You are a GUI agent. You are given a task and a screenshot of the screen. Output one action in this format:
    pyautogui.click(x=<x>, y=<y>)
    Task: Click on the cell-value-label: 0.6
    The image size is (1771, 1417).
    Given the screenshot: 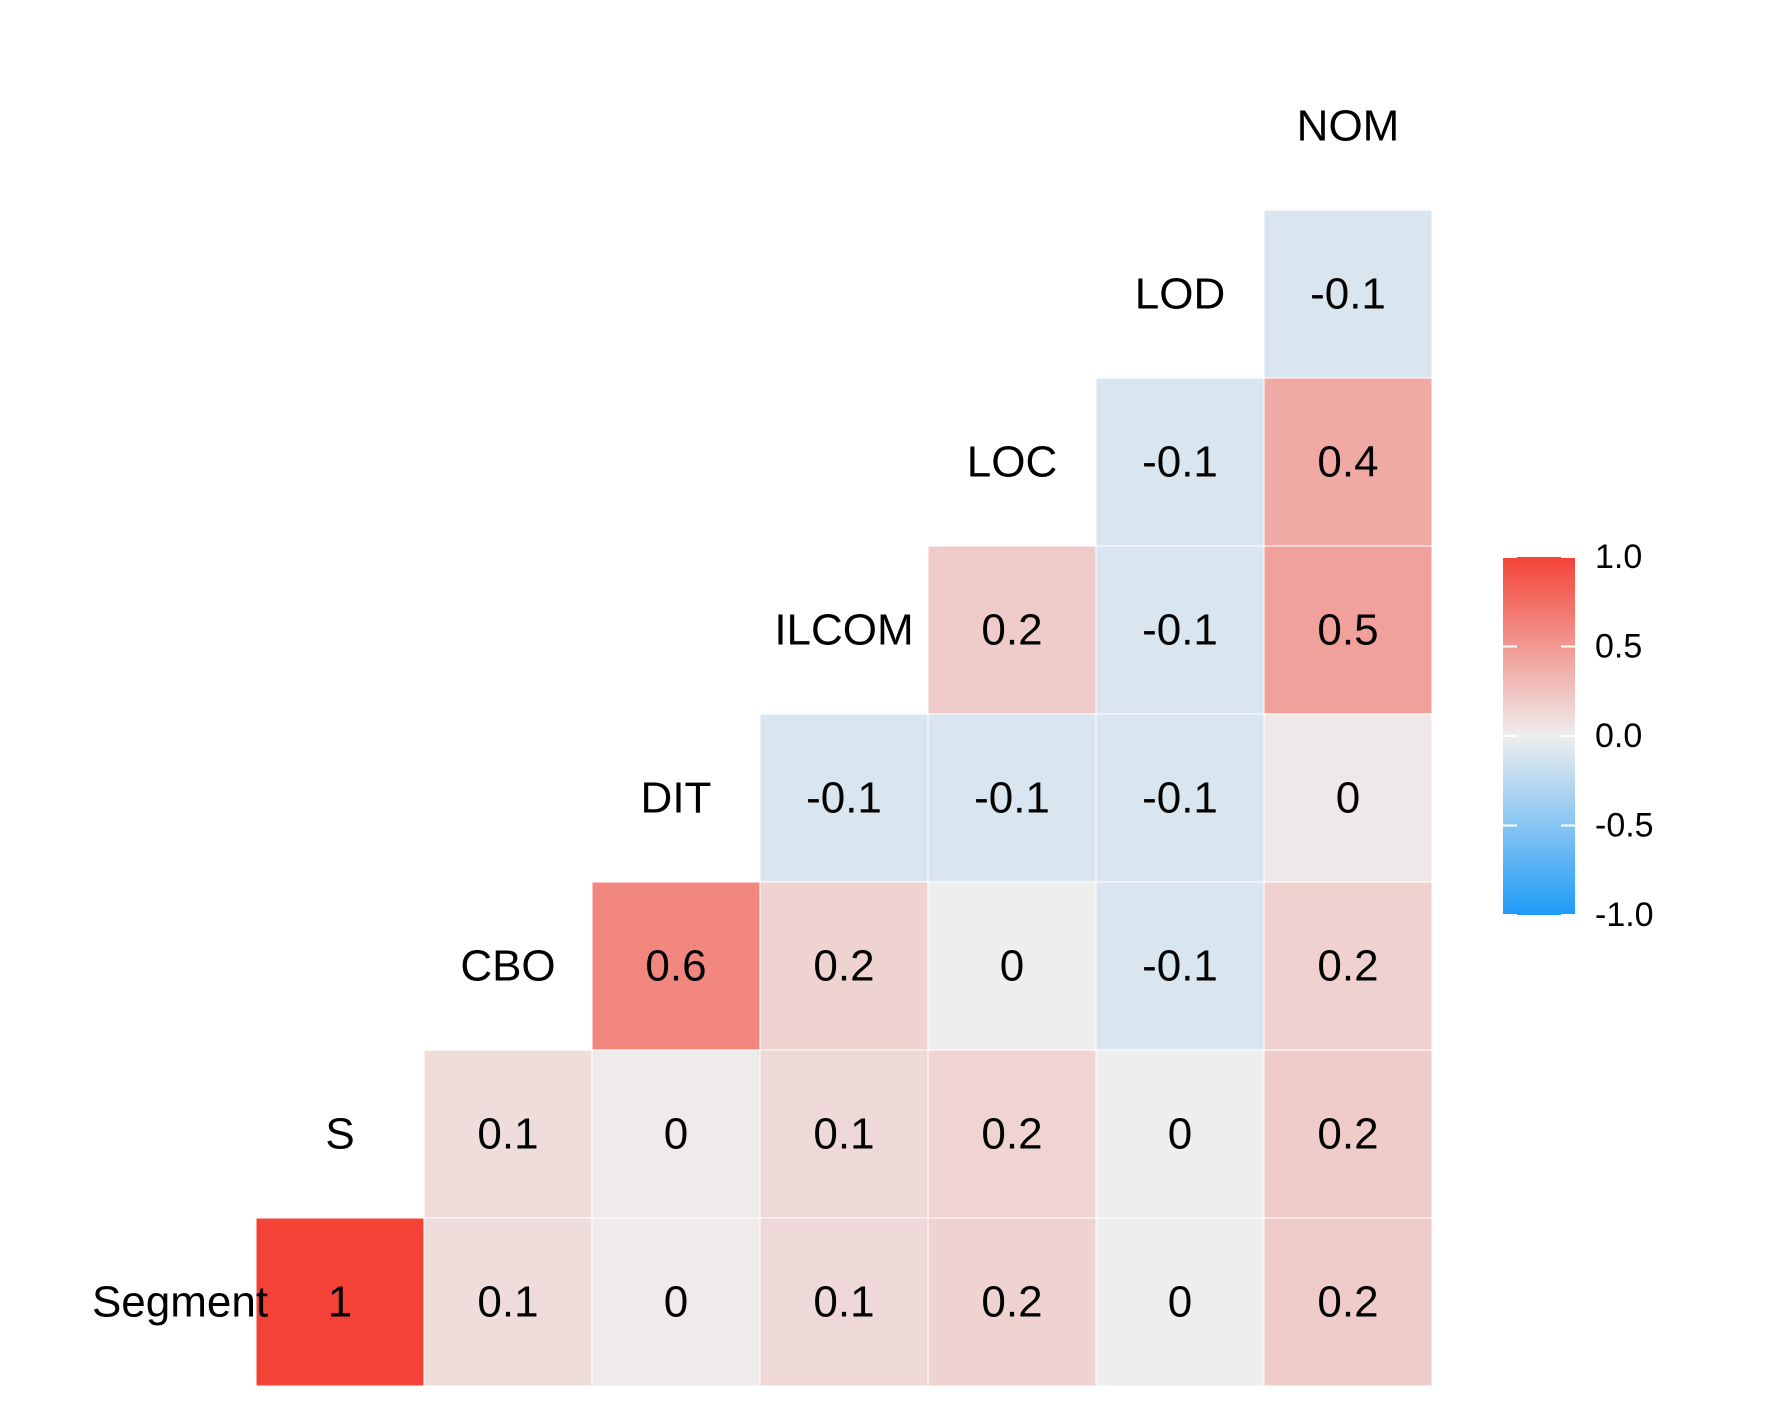 What is the action you would take?
    pyautogui.click(x=675, y=966)
    